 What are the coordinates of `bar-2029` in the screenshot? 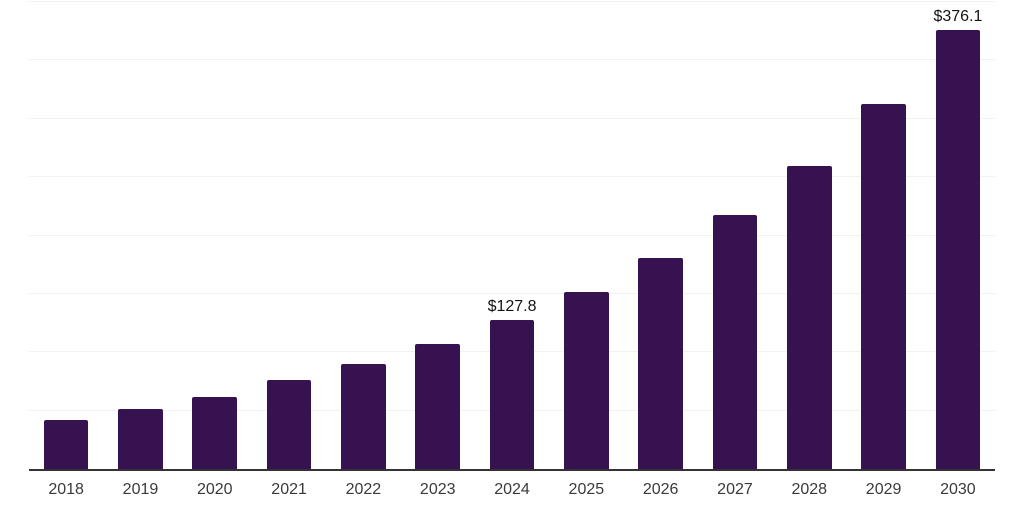 It's located at (883, 286).